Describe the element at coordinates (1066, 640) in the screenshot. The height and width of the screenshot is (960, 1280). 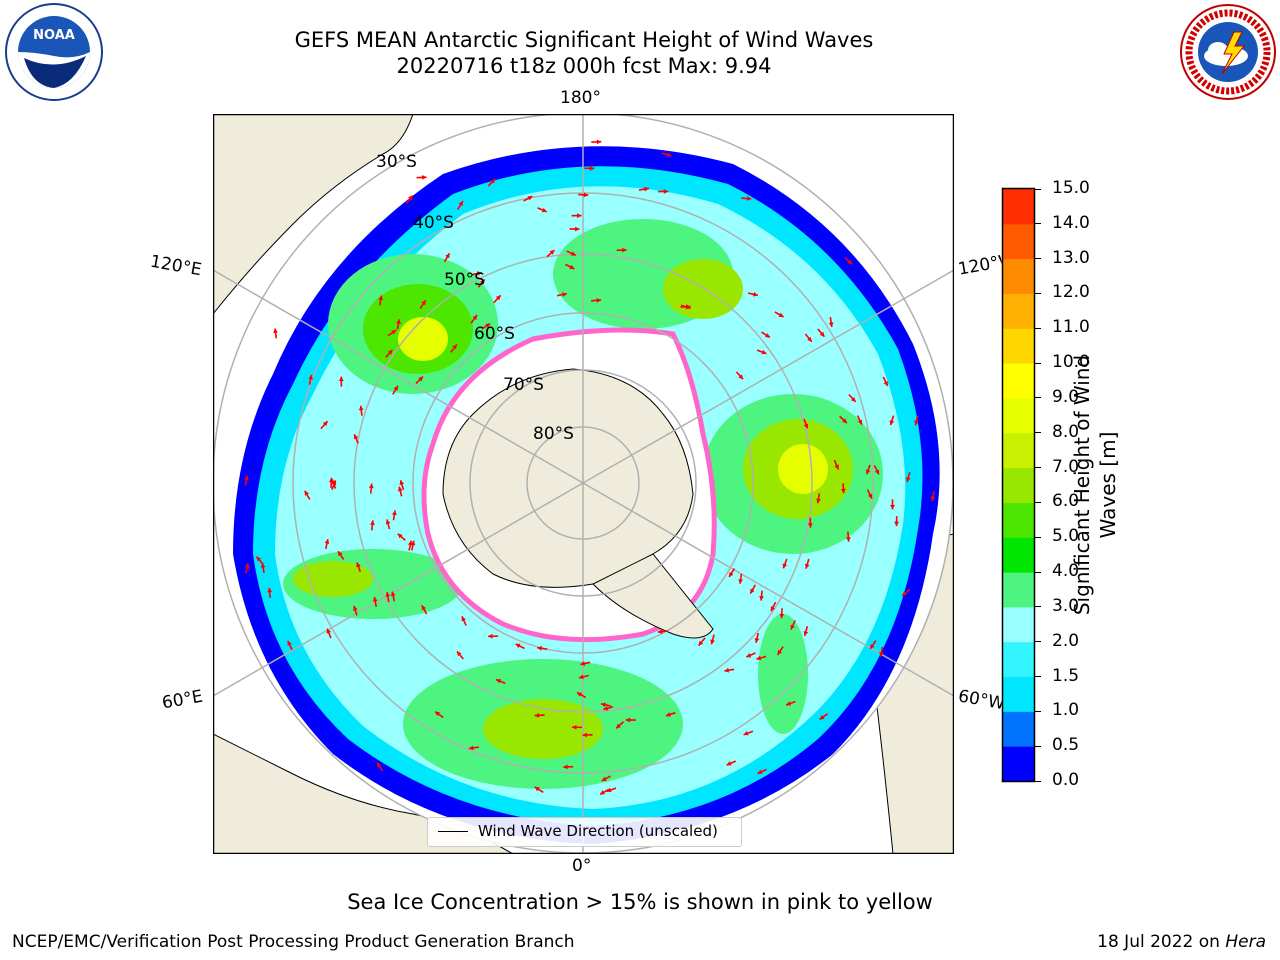
I see `colorbar-tick-label: 2.0` at that location.